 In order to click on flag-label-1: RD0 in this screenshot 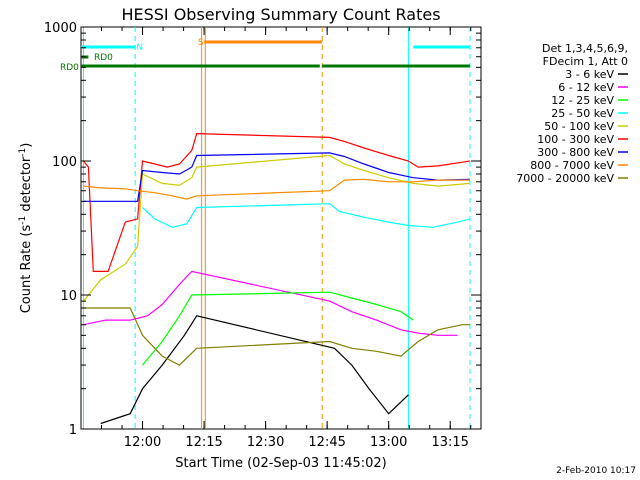, I will do `click(103, 58)`.